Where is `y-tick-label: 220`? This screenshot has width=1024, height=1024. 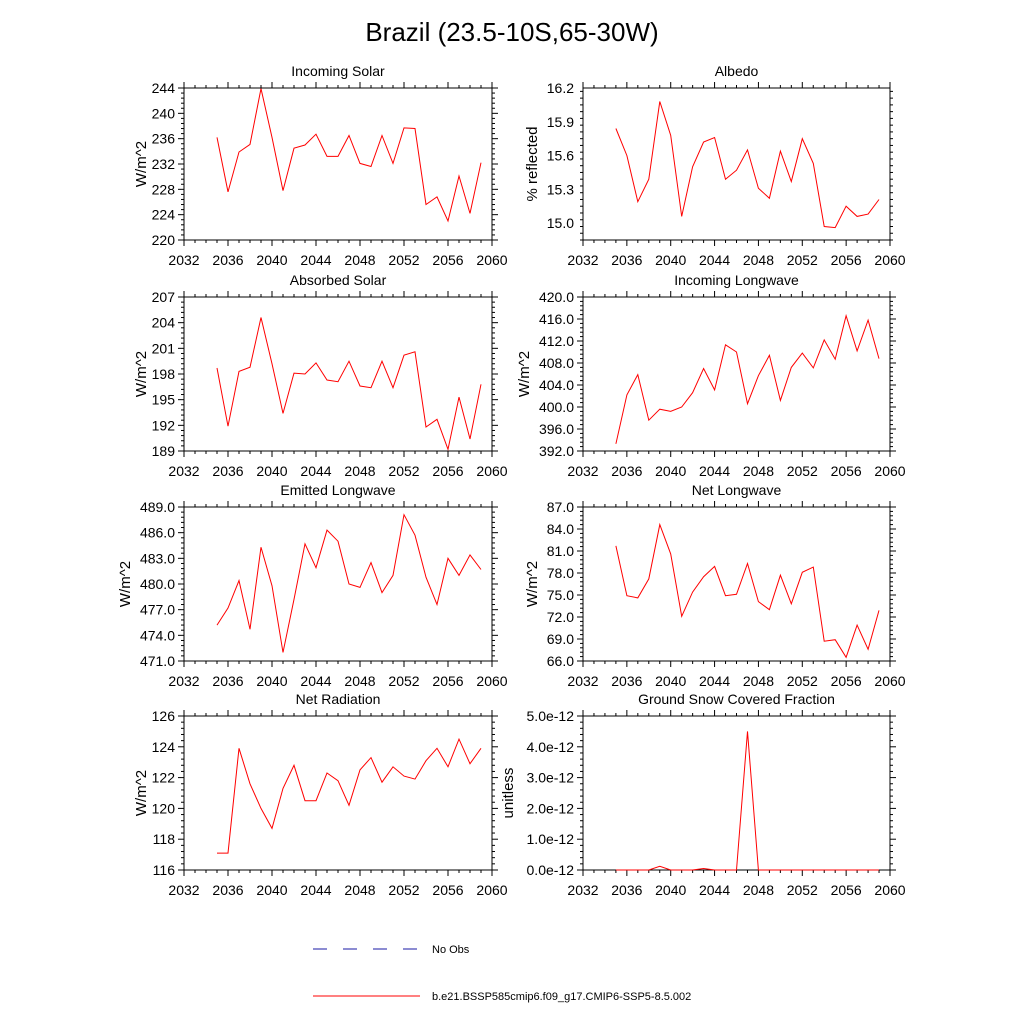 y-tick-label: 220 is located at coordinates (164, 240).